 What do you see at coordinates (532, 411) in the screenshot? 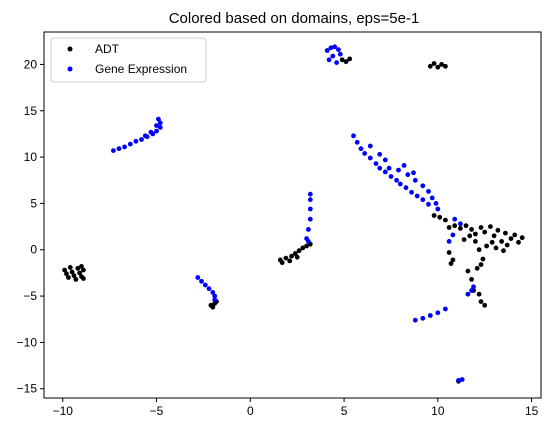
I see `x-tick-label: 15` at bounding box center [532, 411].